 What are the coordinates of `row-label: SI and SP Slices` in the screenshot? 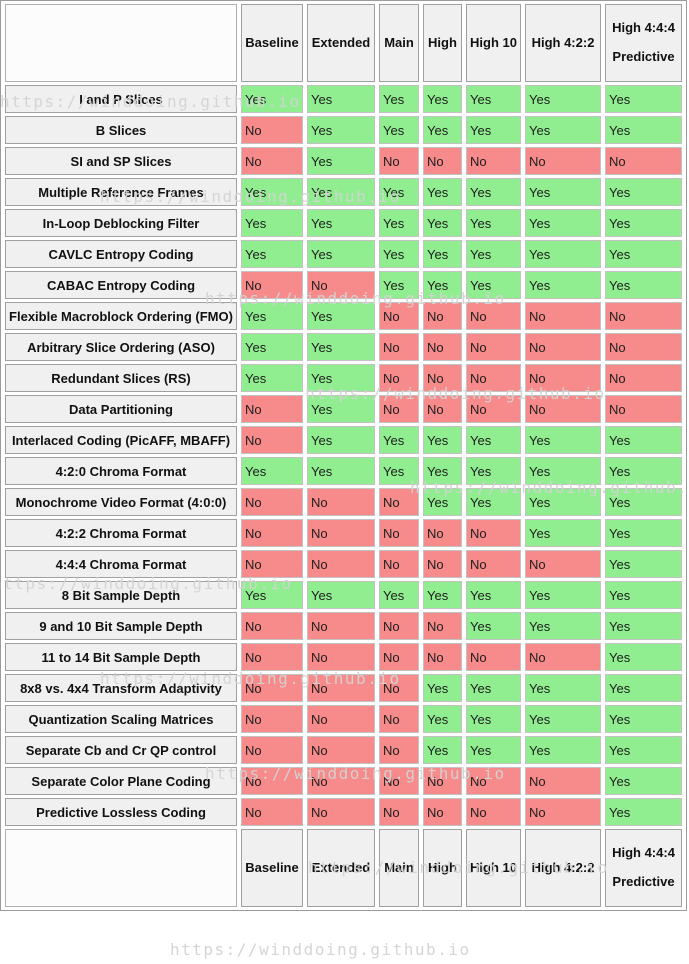 It's located at (121, 161).